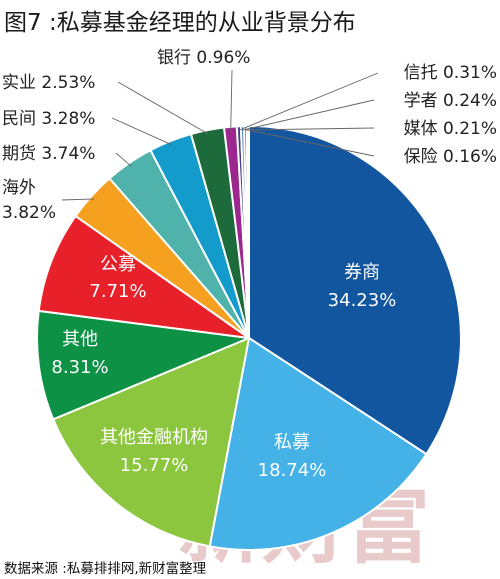 The height and width of the screenshot is (579, 500). Describe the element at coordinates (450, 157) in the screenshot. I see `slice-label-14: 保险 0.16%` at that location.